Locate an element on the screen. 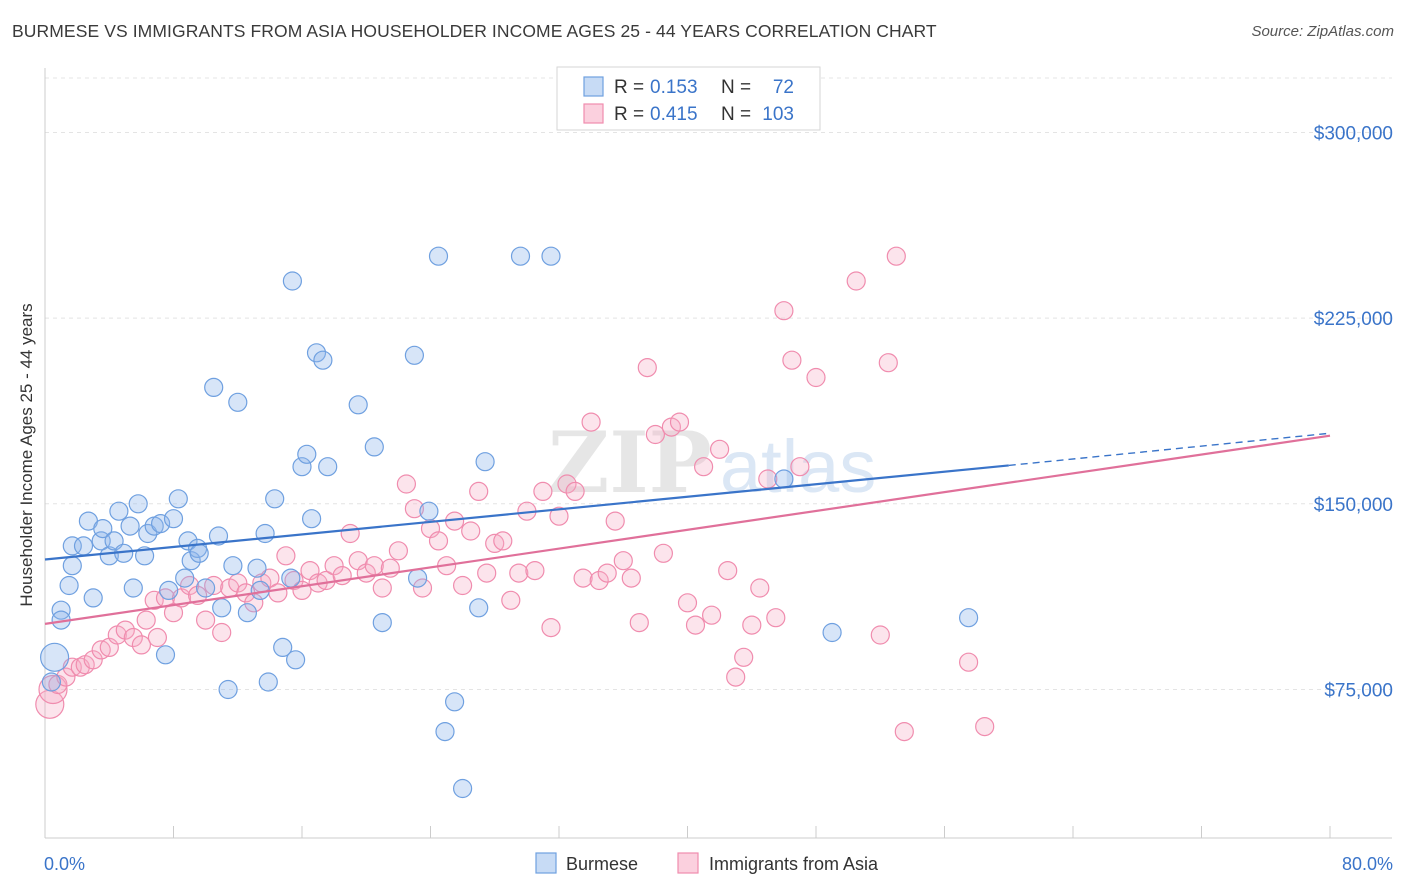 The height and width of the screenshot is (892, 1406). legend-n-label-burmese: N = is located at coordinates (736, 87).